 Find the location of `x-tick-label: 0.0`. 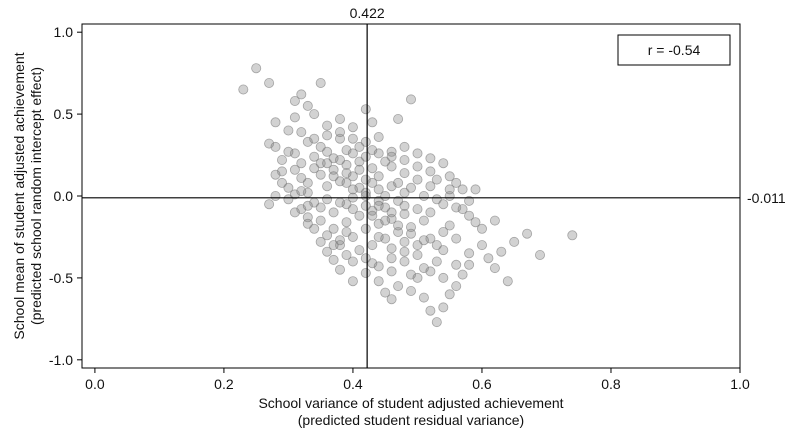

x-tick-label: 0.0 is located at coordinates (95, 384).